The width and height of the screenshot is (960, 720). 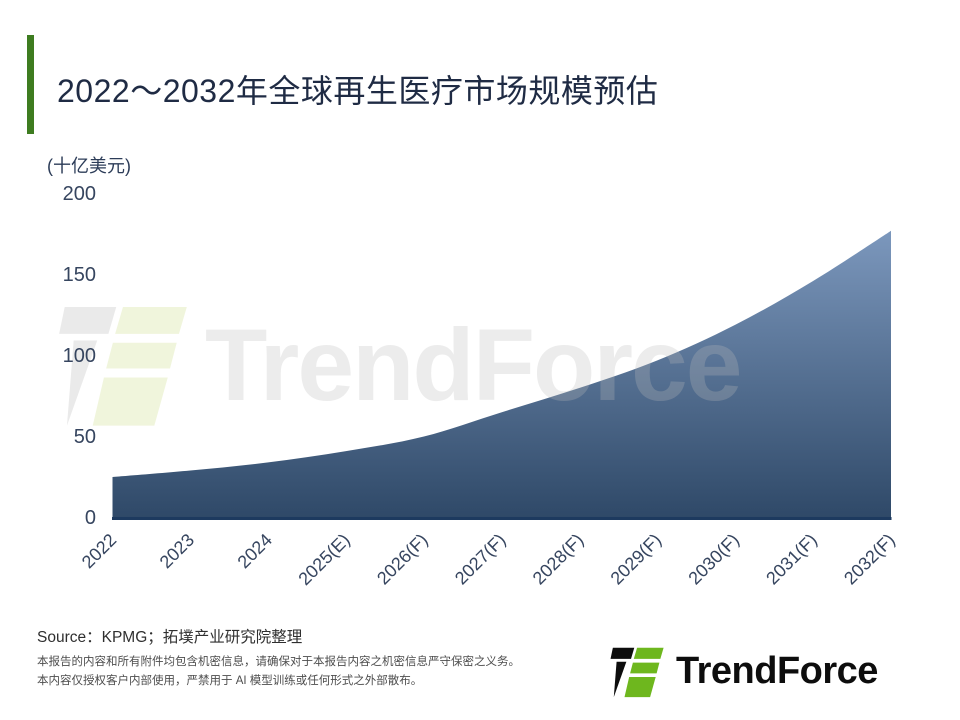 What do you see at coordinates (79, 194) in the screenshot?
I see `y-axis-tick-200: 200` at bounding box center [79, 194].